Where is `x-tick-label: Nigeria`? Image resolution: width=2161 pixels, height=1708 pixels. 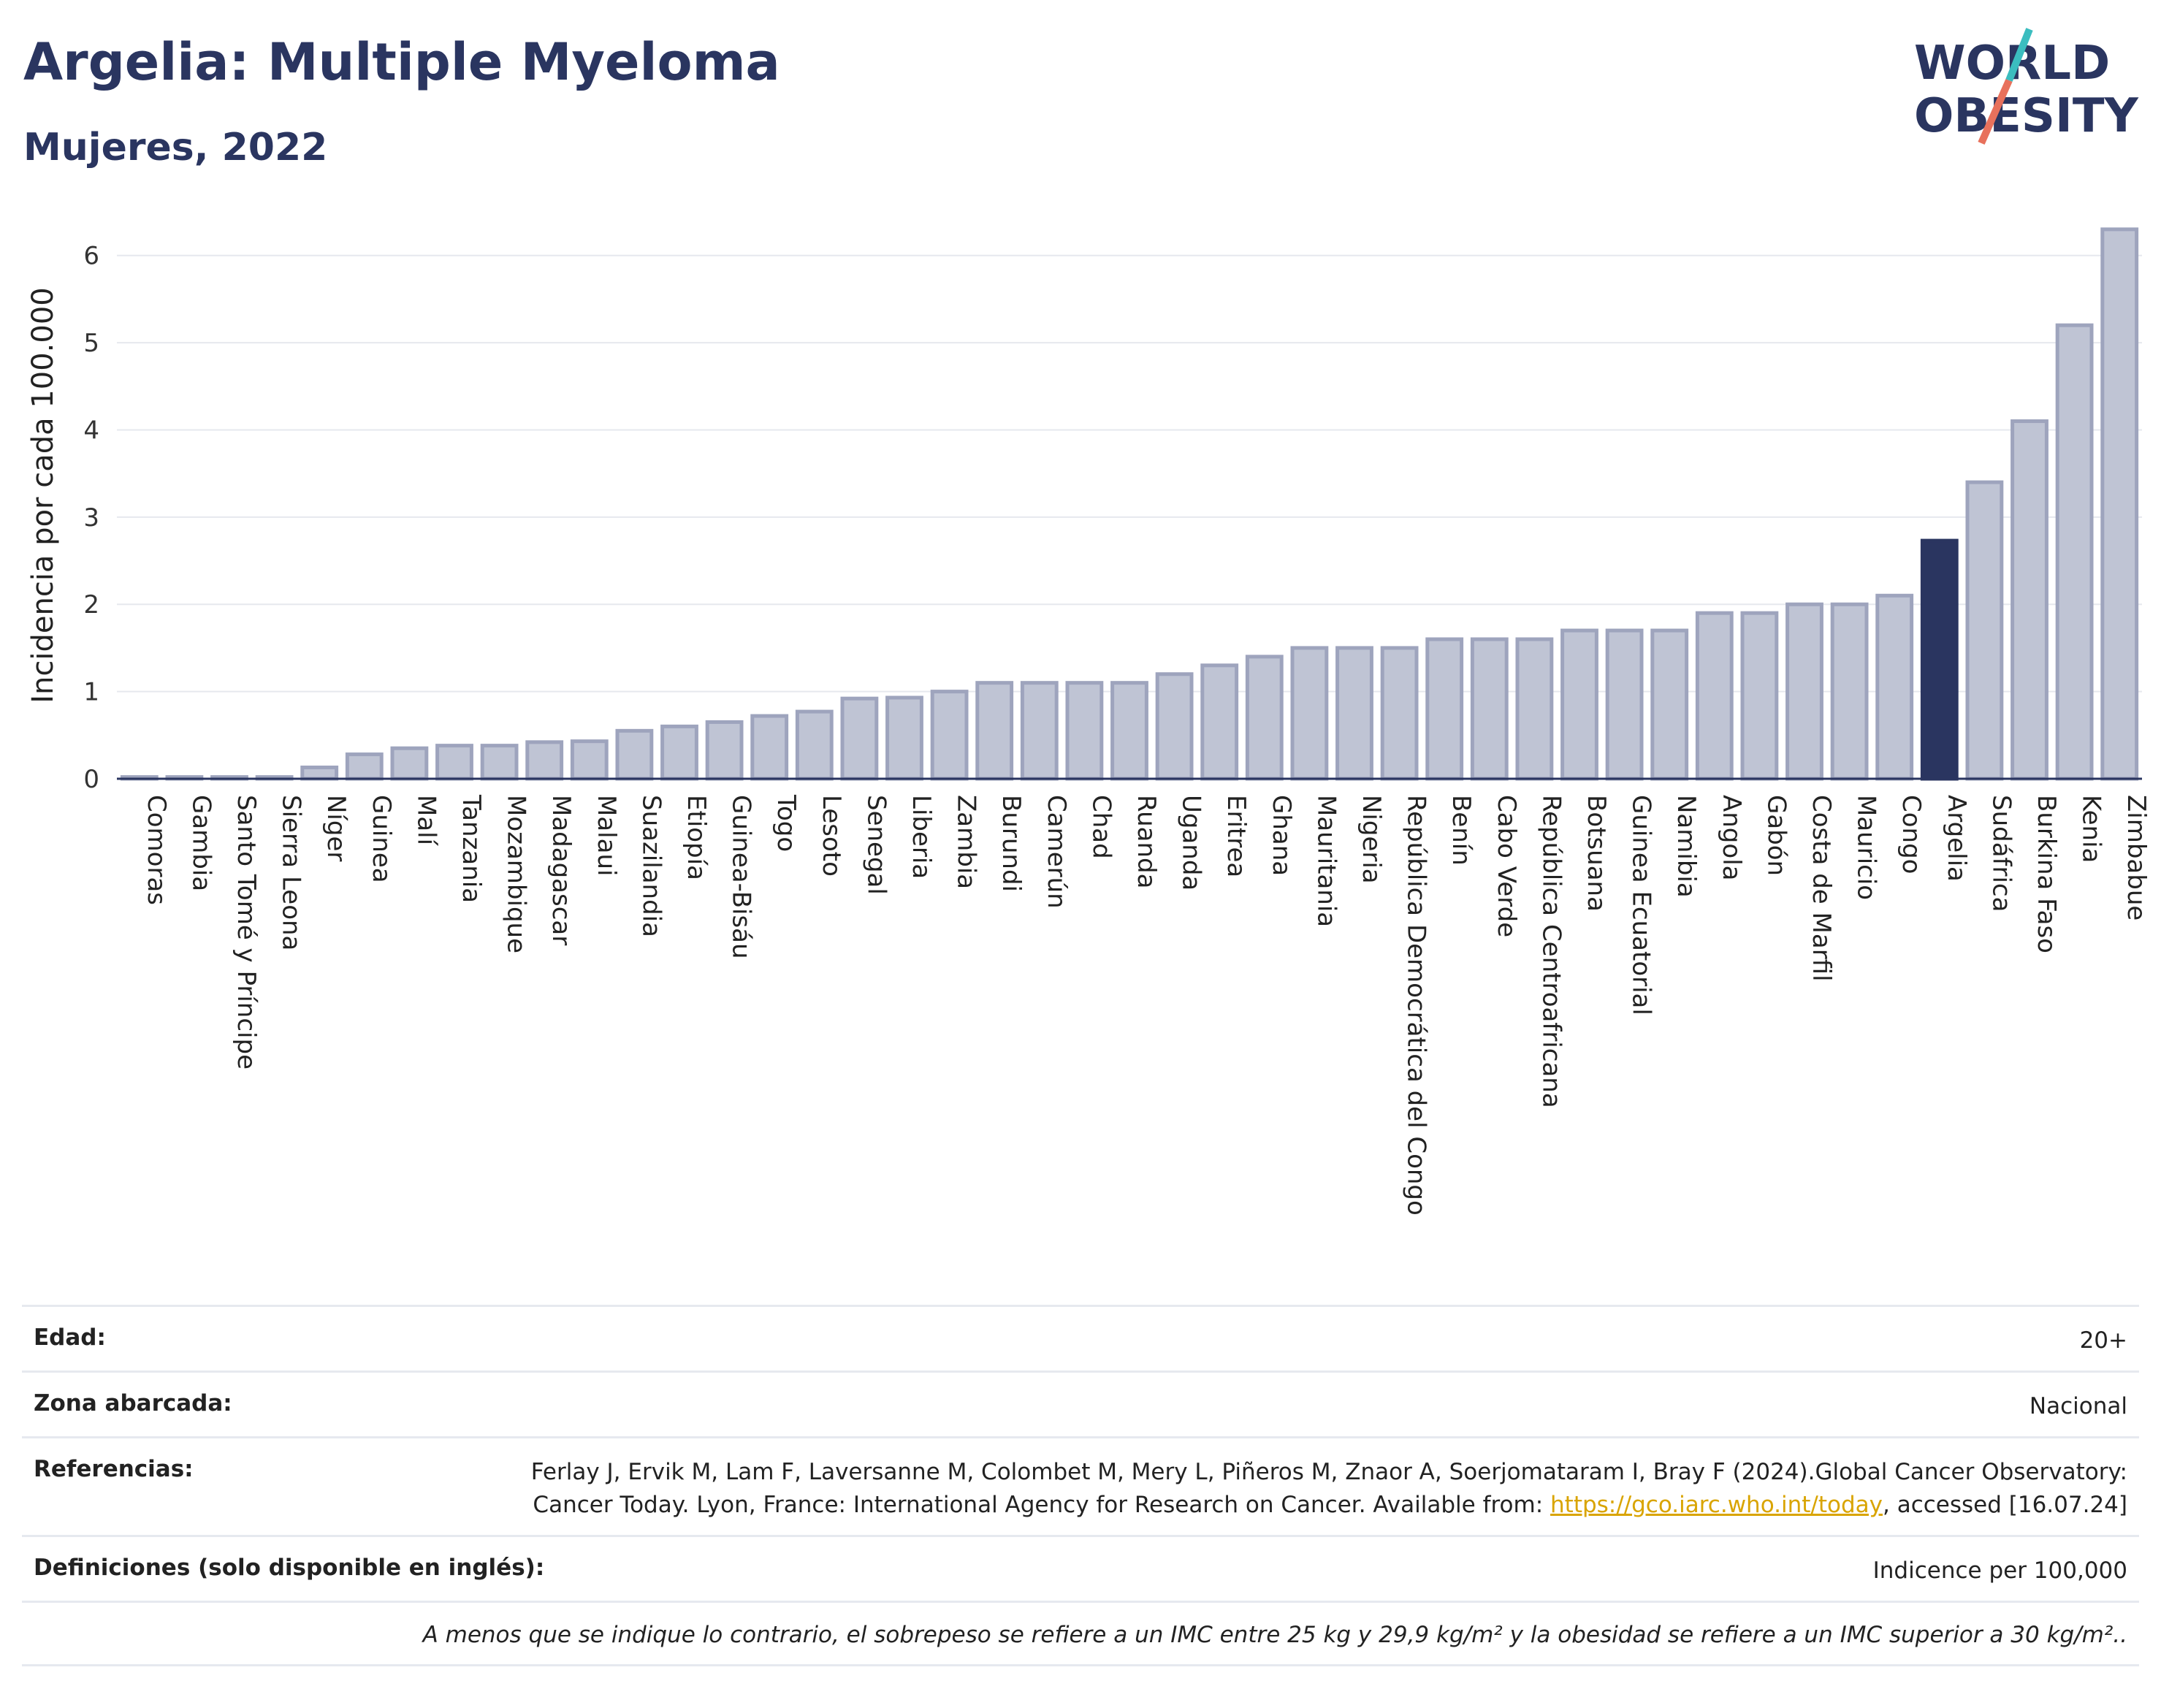 x-tick-label: Nigeria is located at coordinates (1371, 839).